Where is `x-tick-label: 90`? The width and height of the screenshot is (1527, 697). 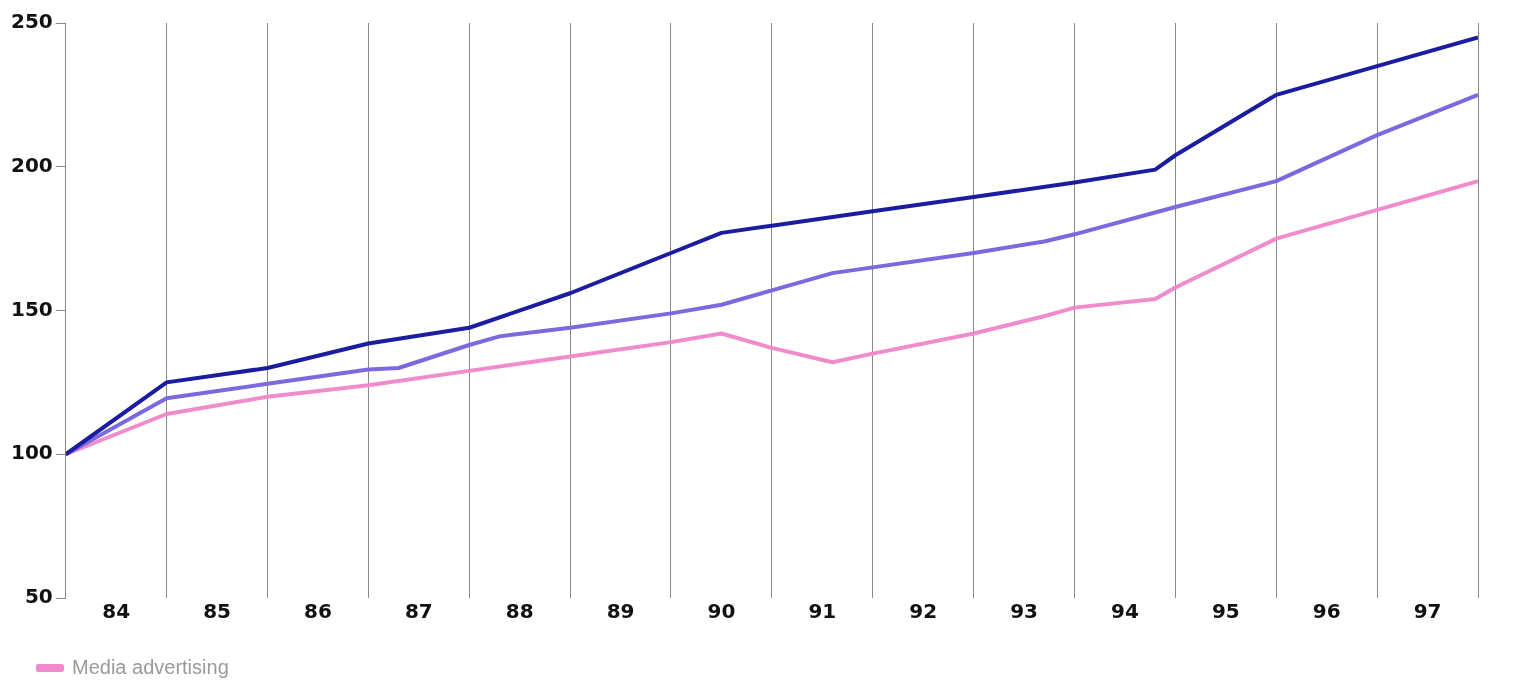
x-tick-label: 90 is located at coordinates (721, 611).